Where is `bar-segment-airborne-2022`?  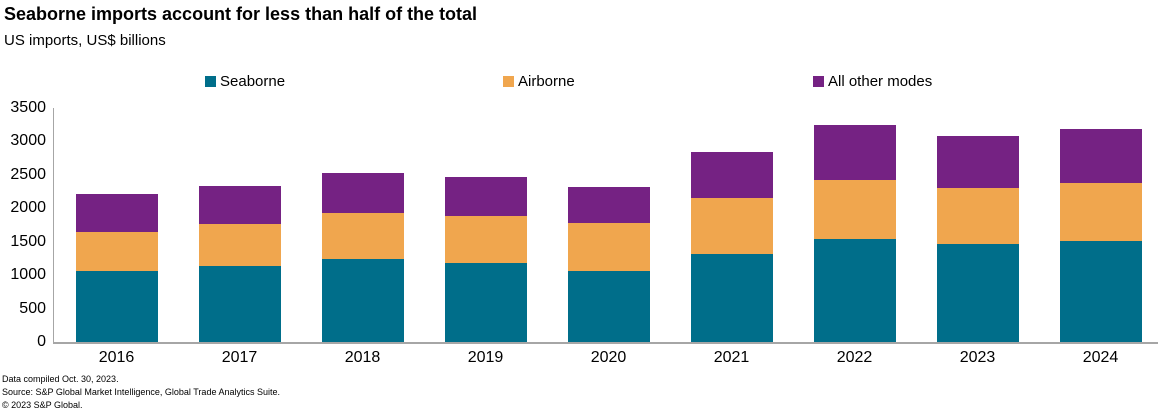
bar-segment-airborne-2022 is located at coordinates (854, 209).